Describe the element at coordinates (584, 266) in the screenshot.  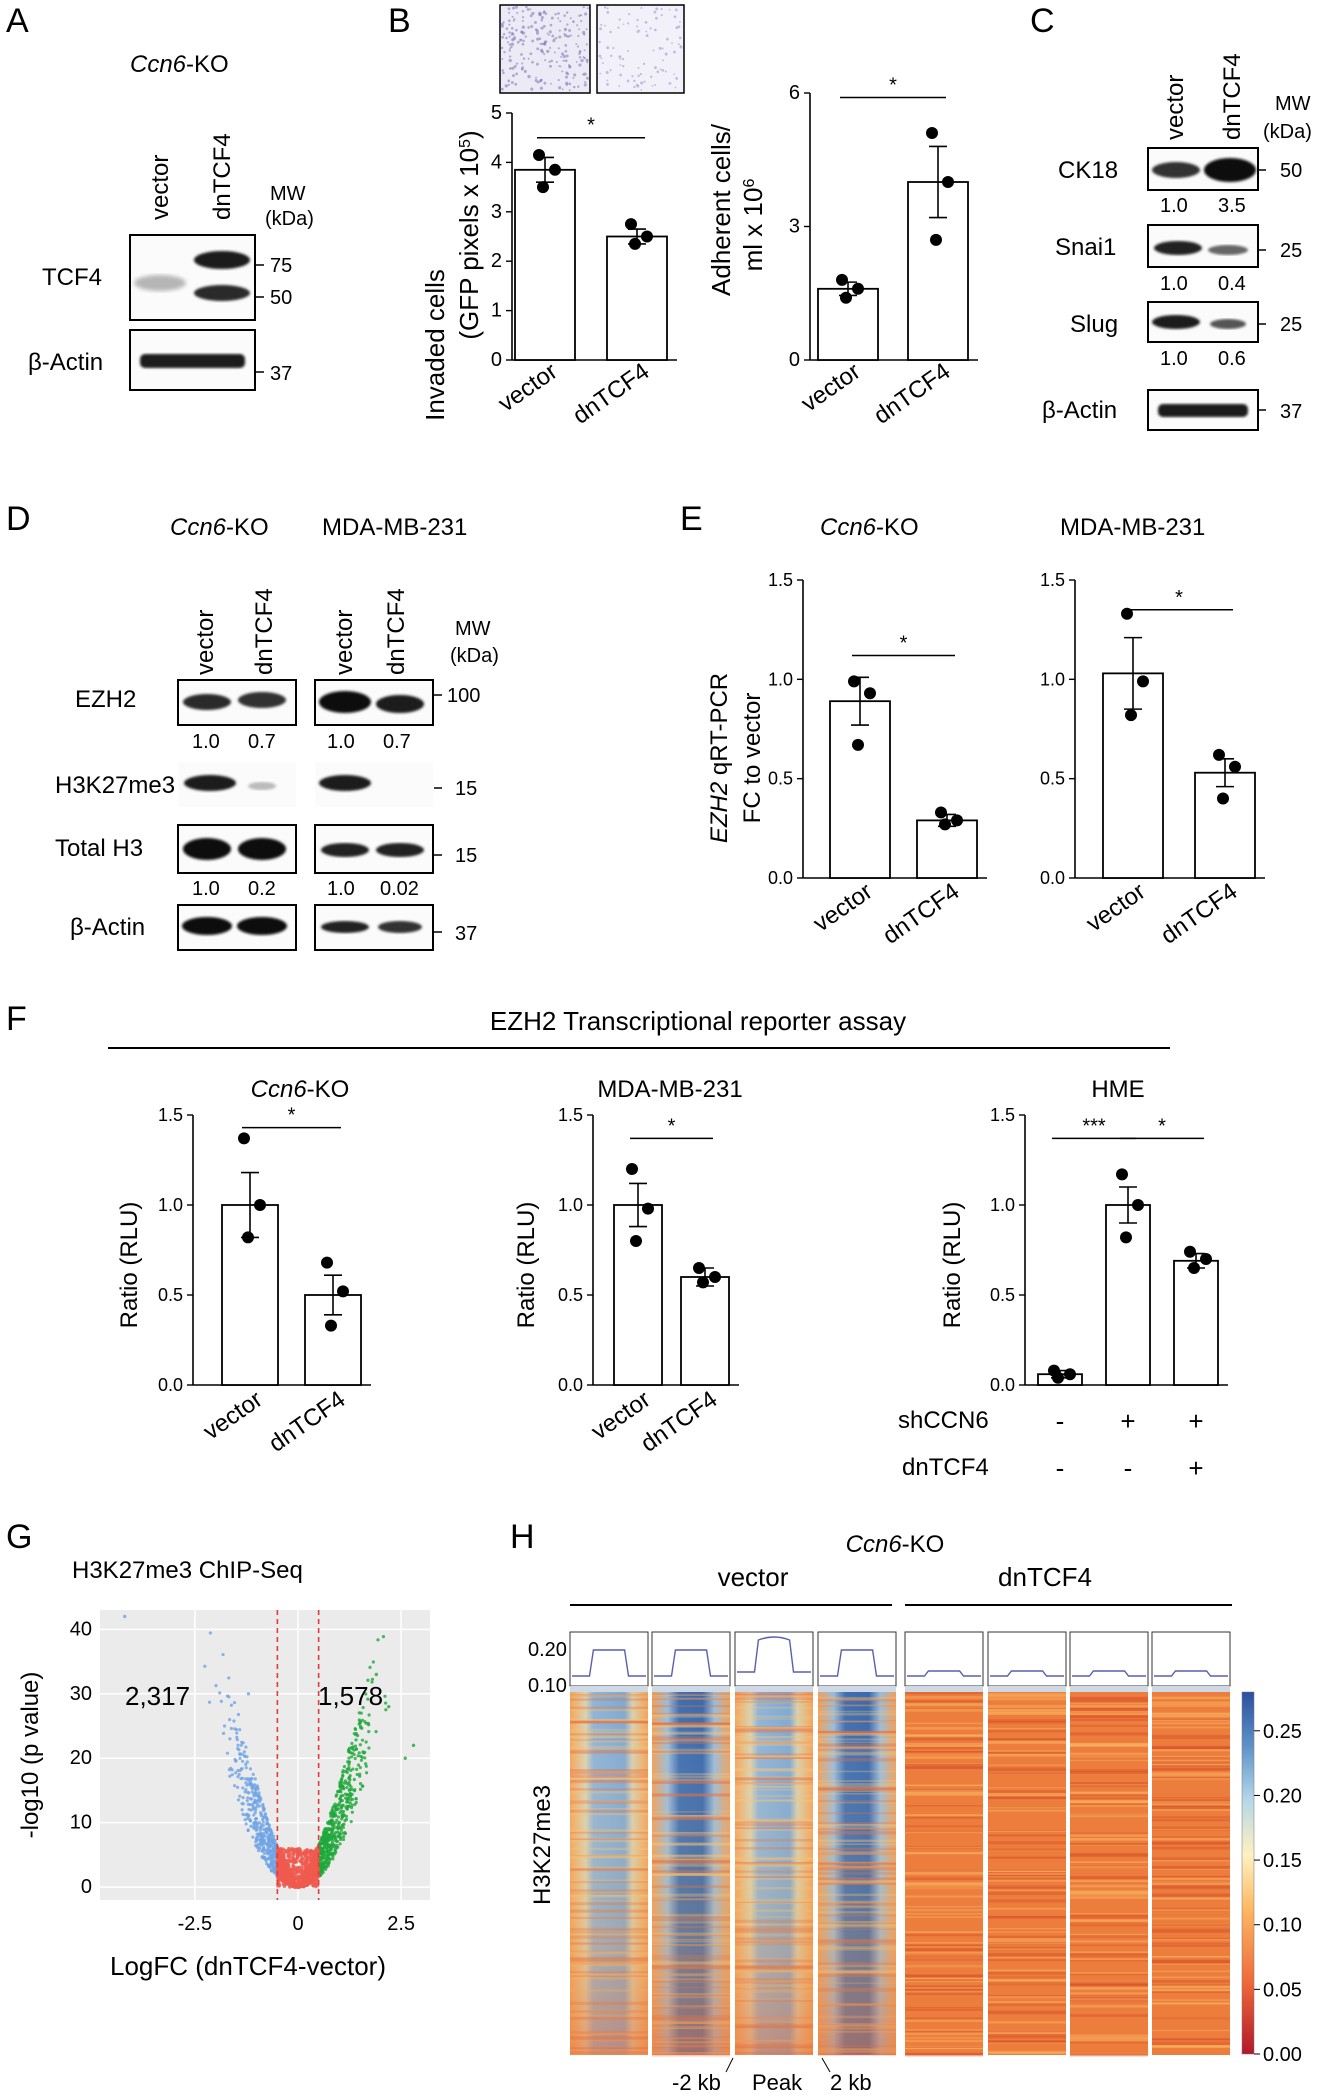
I see `chart-invaded-cells: 0 1 2 3 4 5 * vector dnTCF4` at that location.